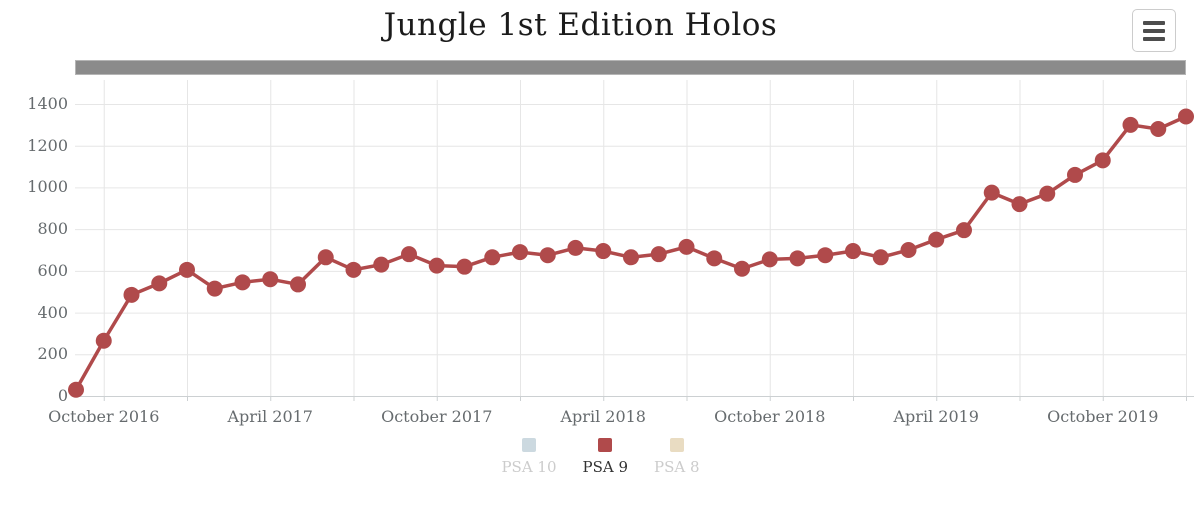 Image resolution: width=1201 pixels, height=509 pixels. I want to click on x-axis-label: October 2019, so click(1103, 416).